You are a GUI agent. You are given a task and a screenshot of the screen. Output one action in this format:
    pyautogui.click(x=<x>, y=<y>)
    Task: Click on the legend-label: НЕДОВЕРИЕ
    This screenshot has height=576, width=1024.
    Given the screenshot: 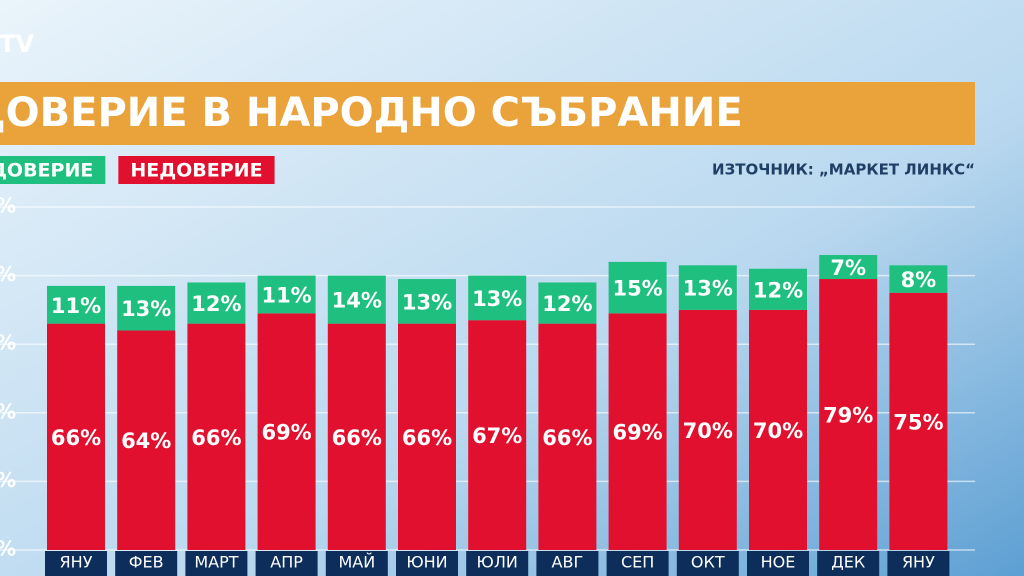 What is the action you would take?
    pyautogui.click(x=196, y=171)
    